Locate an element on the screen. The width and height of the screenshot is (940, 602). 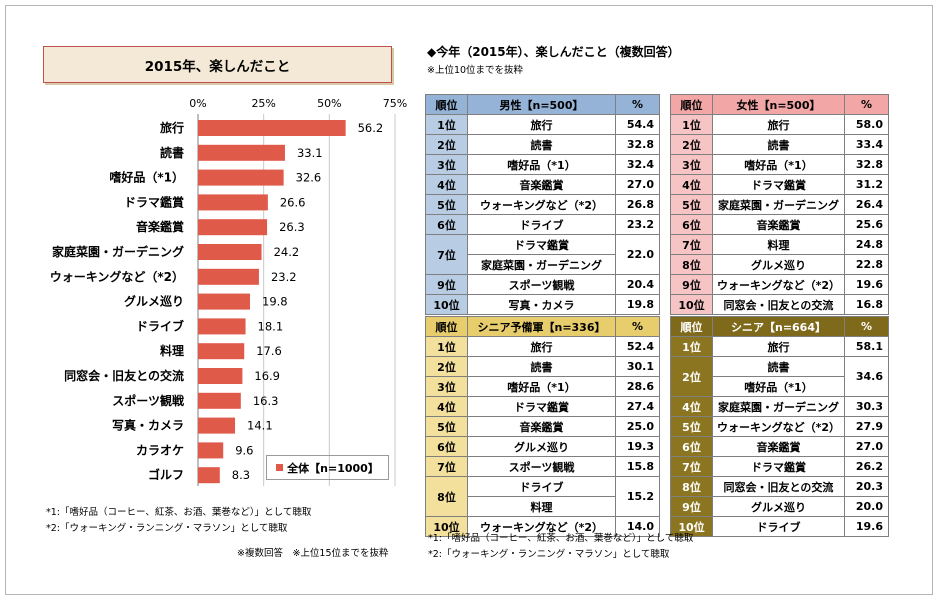
rank-cell: 7位 is located at coordinates (691, 466).